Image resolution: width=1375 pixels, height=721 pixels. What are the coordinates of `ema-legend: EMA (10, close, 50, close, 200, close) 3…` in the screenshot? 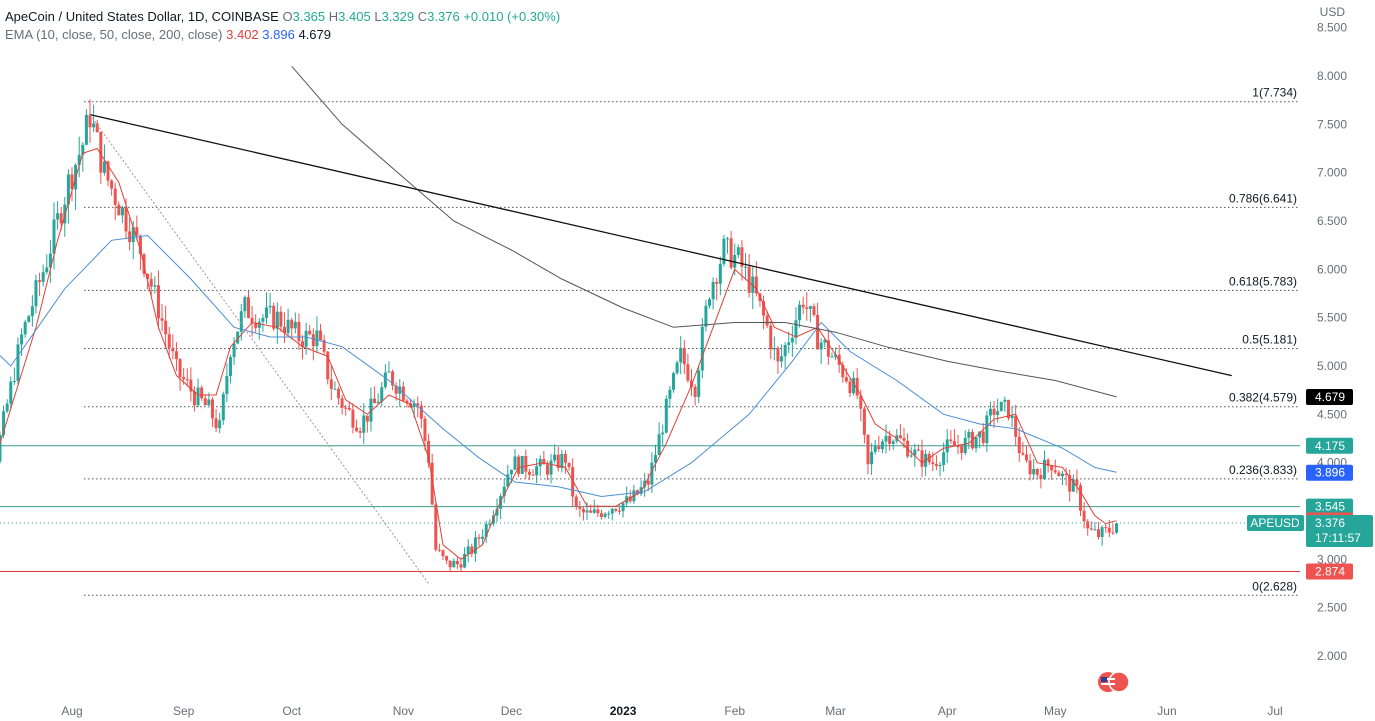 It's located at (168, 34).